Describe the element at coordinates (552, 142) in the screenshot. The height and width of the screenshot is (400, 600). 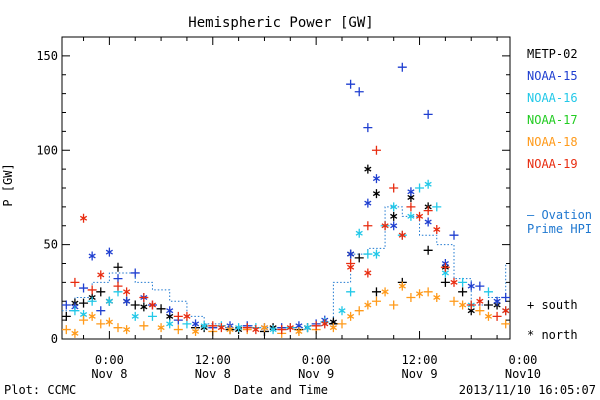
I see `legend-noaa-18: NOAA-18` at that location.